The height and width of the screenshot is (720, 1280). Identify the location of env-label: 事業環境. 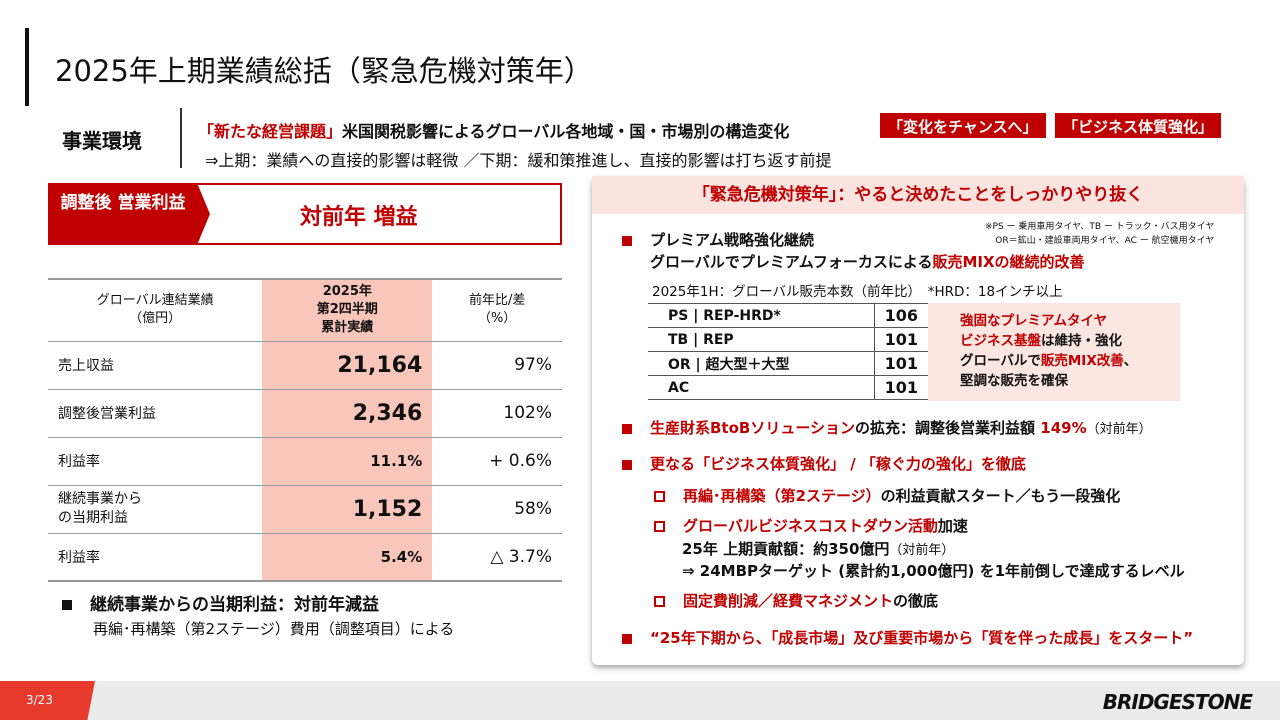
(102, 141).